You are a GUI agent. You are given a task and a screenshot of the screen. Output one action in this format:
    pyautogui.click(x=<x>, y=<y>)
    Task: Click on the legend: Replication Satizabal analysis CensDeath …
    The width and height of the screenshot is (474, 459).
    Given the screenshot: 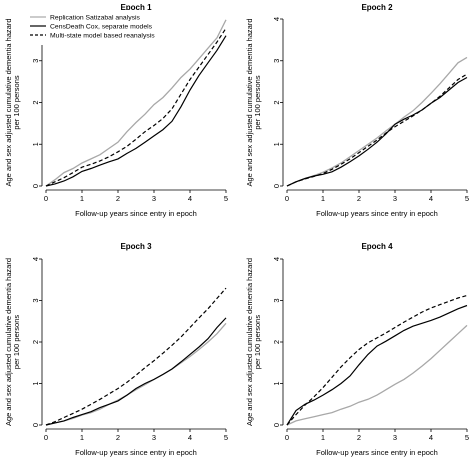 What is the action you would take?
    pyautogui.click(x=98, y=27)
    